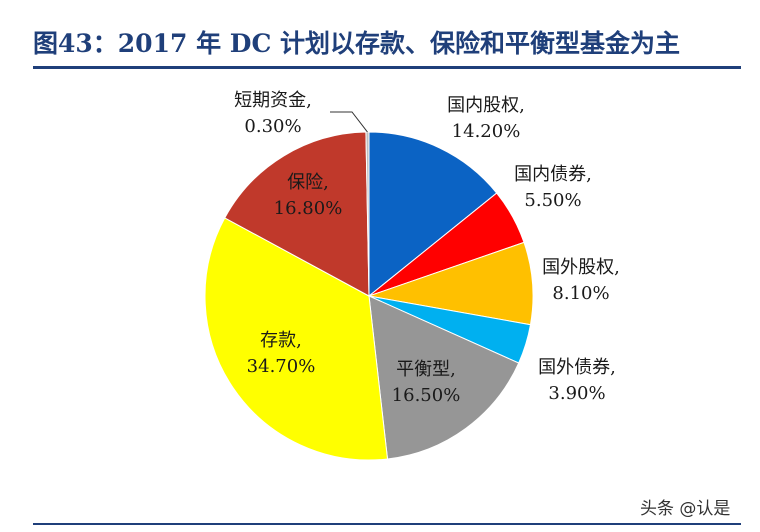 The image size is (760, 532). I want to click on leader-line, so click(349, 122).